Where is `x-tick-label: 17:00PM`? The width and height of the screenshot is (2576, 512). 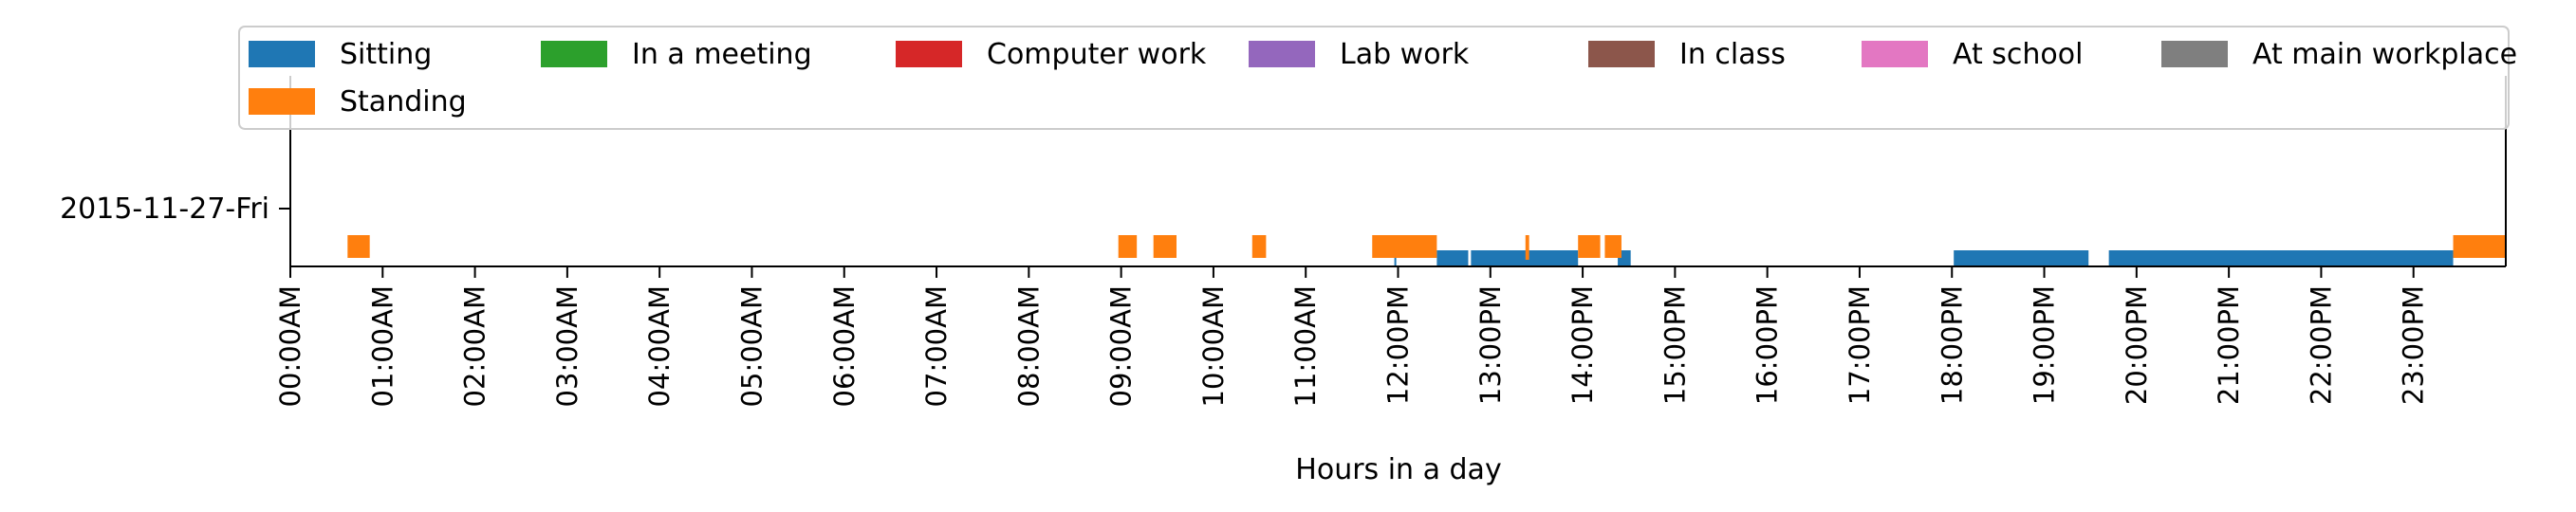
x-tick-label: 17:00PM is located at coordinates (1860, 345).